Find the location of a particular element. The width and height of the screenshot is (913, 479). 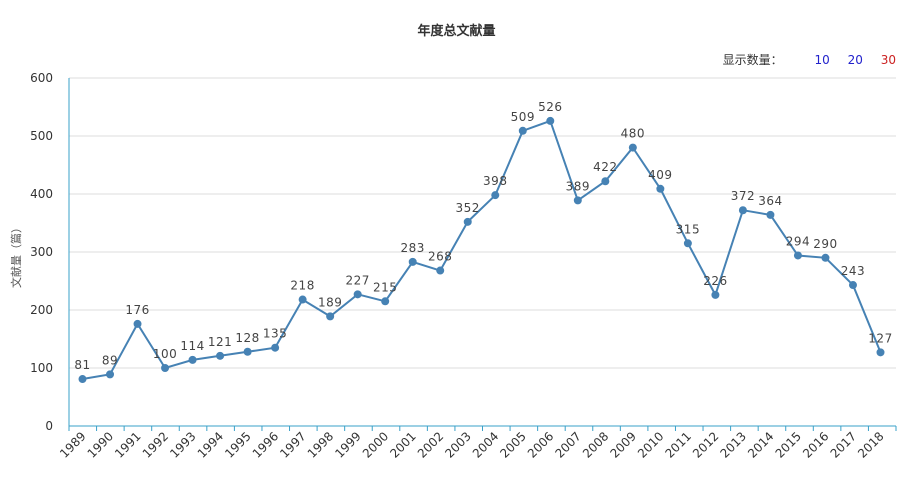

data-label: 422 is located at coordinates (605, 167).